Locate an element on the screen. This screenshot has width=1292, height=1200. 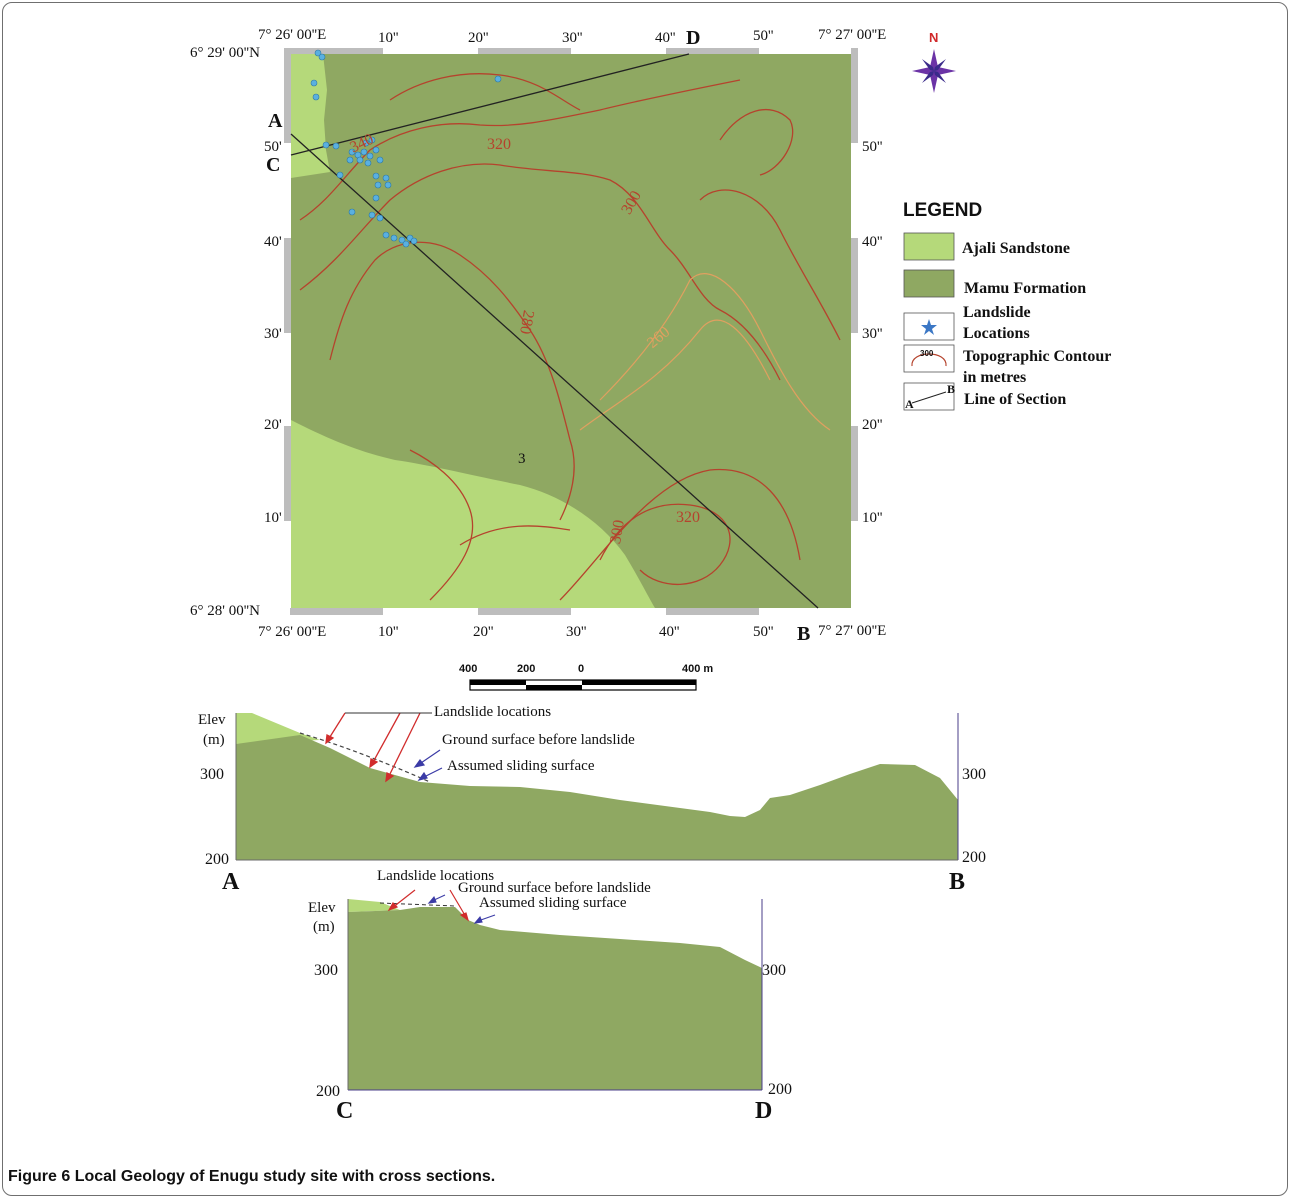
ajali-swatch is located at coordinates (929, 246).